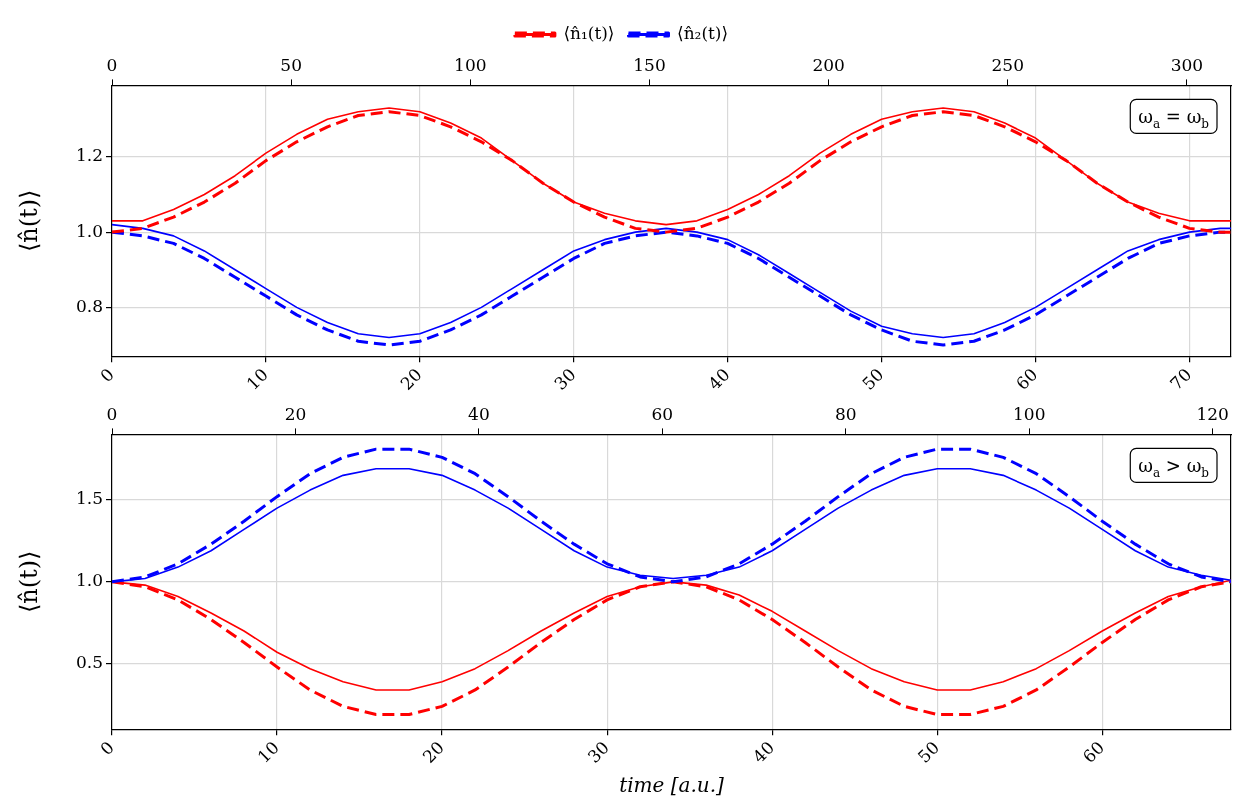  I want to click on x-axis-title: time [a.u.], so click(672, 785).